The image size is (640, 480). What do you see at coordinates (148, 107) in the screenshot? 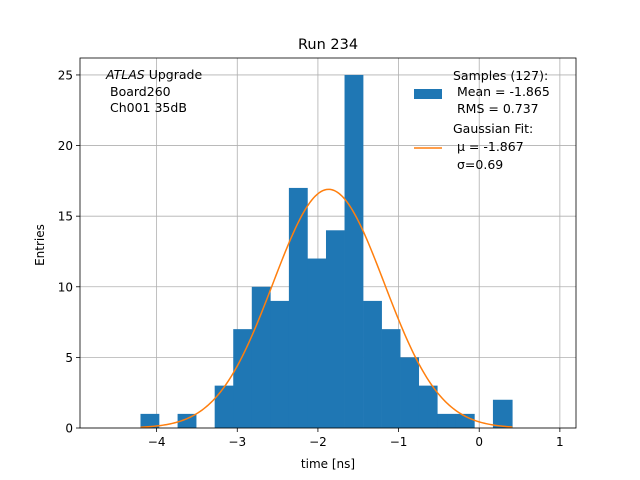
I see `annotation-line-3: Ch001 35dB` at bounding box center [148, 107].